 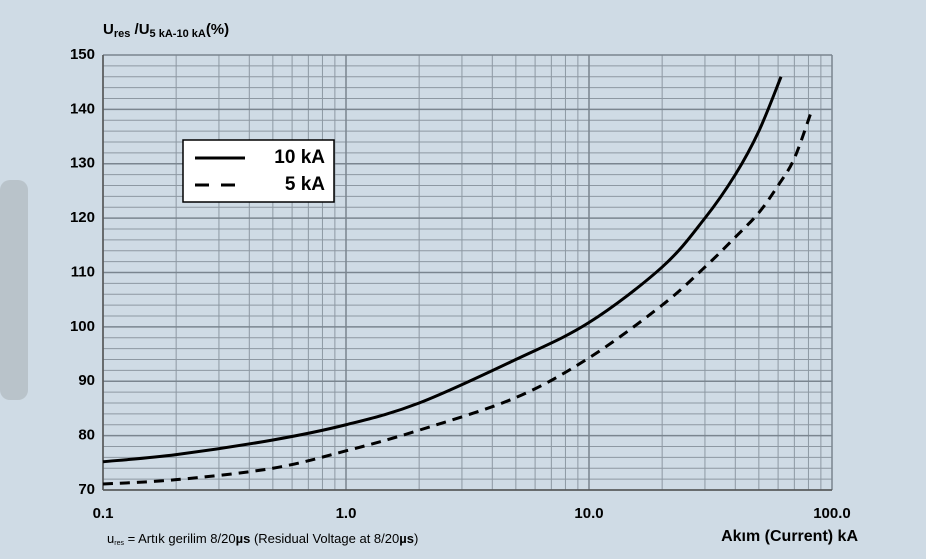 What do you see at coordinates (119, 543) in the screenshot?
I see `note-part: res` at bounding box center [119, 543].